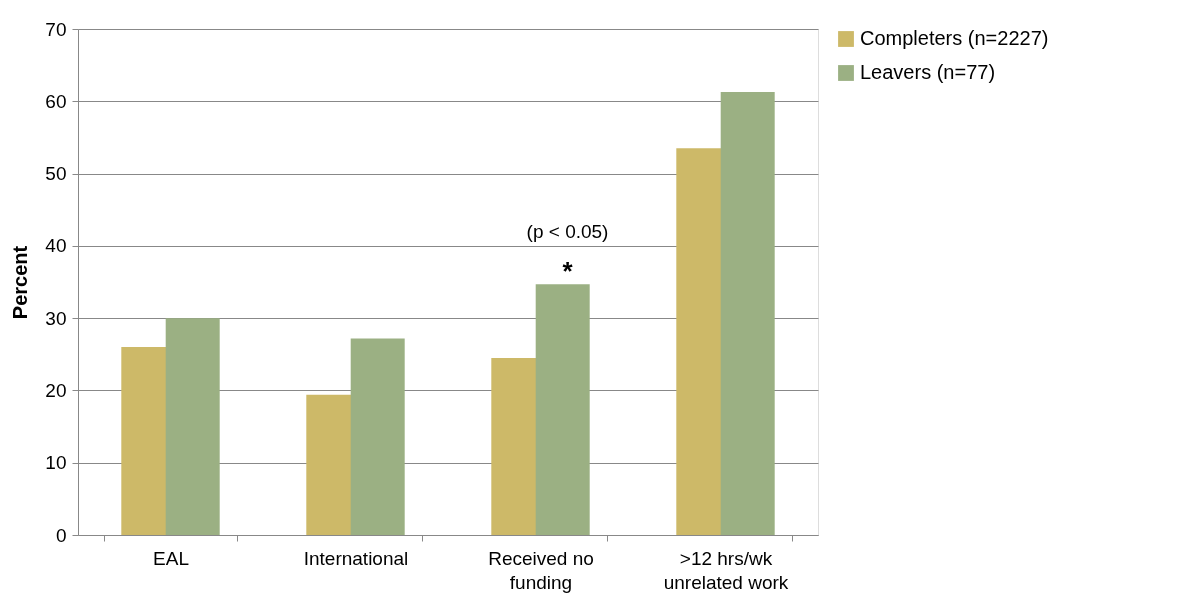 The image size is (1179, 609). Describe the element at coordinates (567, 232) in the screenshot. I see `annotation: (p < 0.05)` at that location.